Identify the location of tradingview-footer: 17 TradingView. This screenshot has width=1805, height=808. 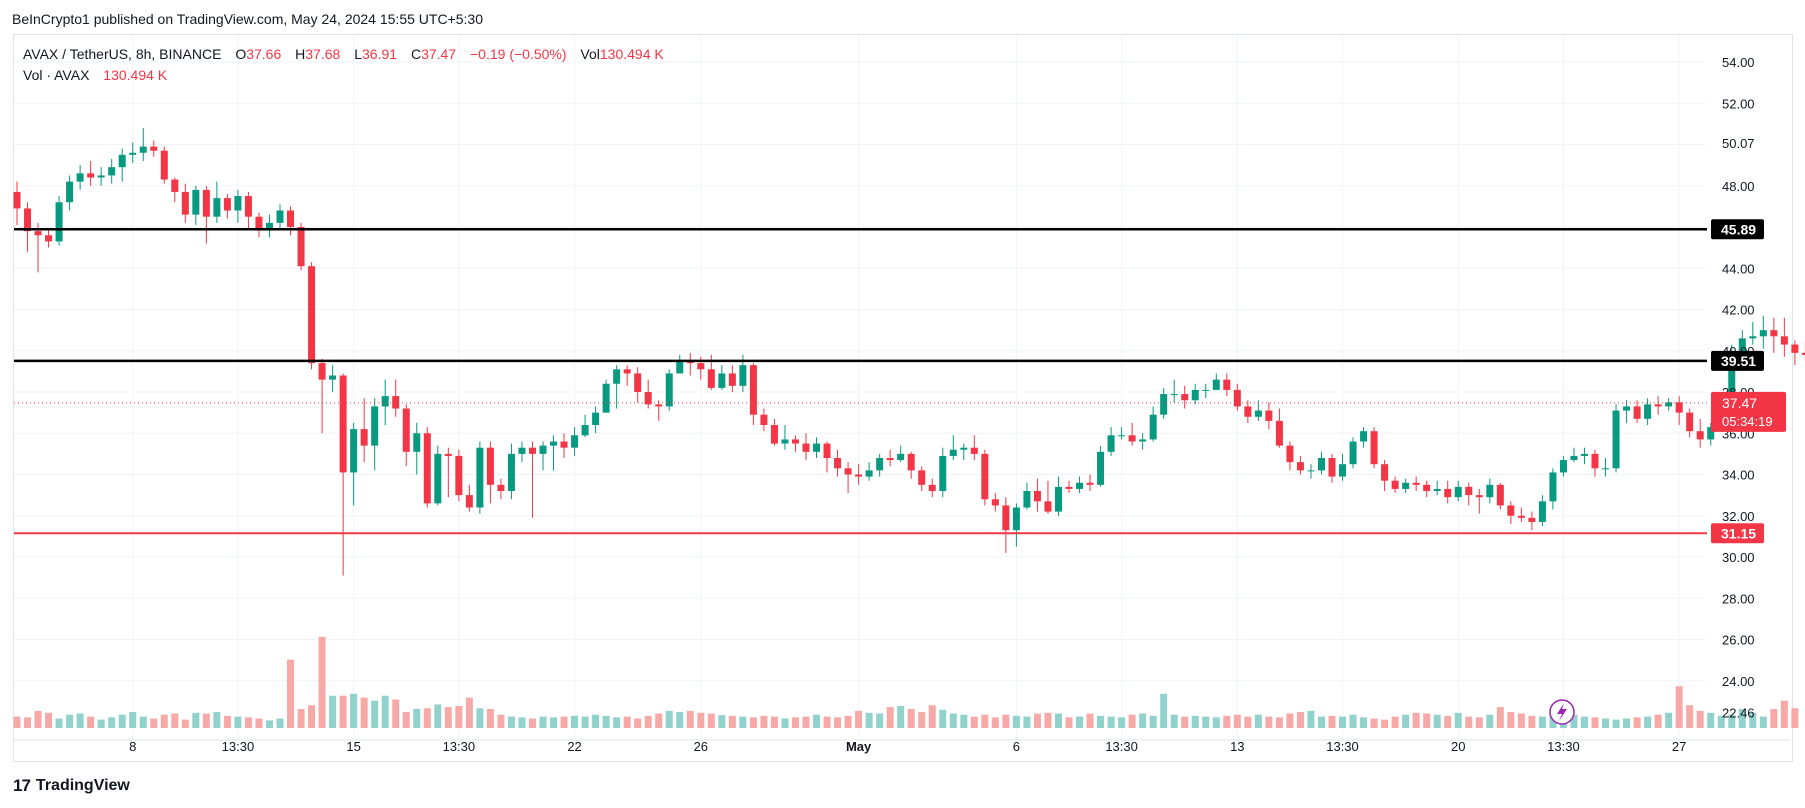
(71, 786).